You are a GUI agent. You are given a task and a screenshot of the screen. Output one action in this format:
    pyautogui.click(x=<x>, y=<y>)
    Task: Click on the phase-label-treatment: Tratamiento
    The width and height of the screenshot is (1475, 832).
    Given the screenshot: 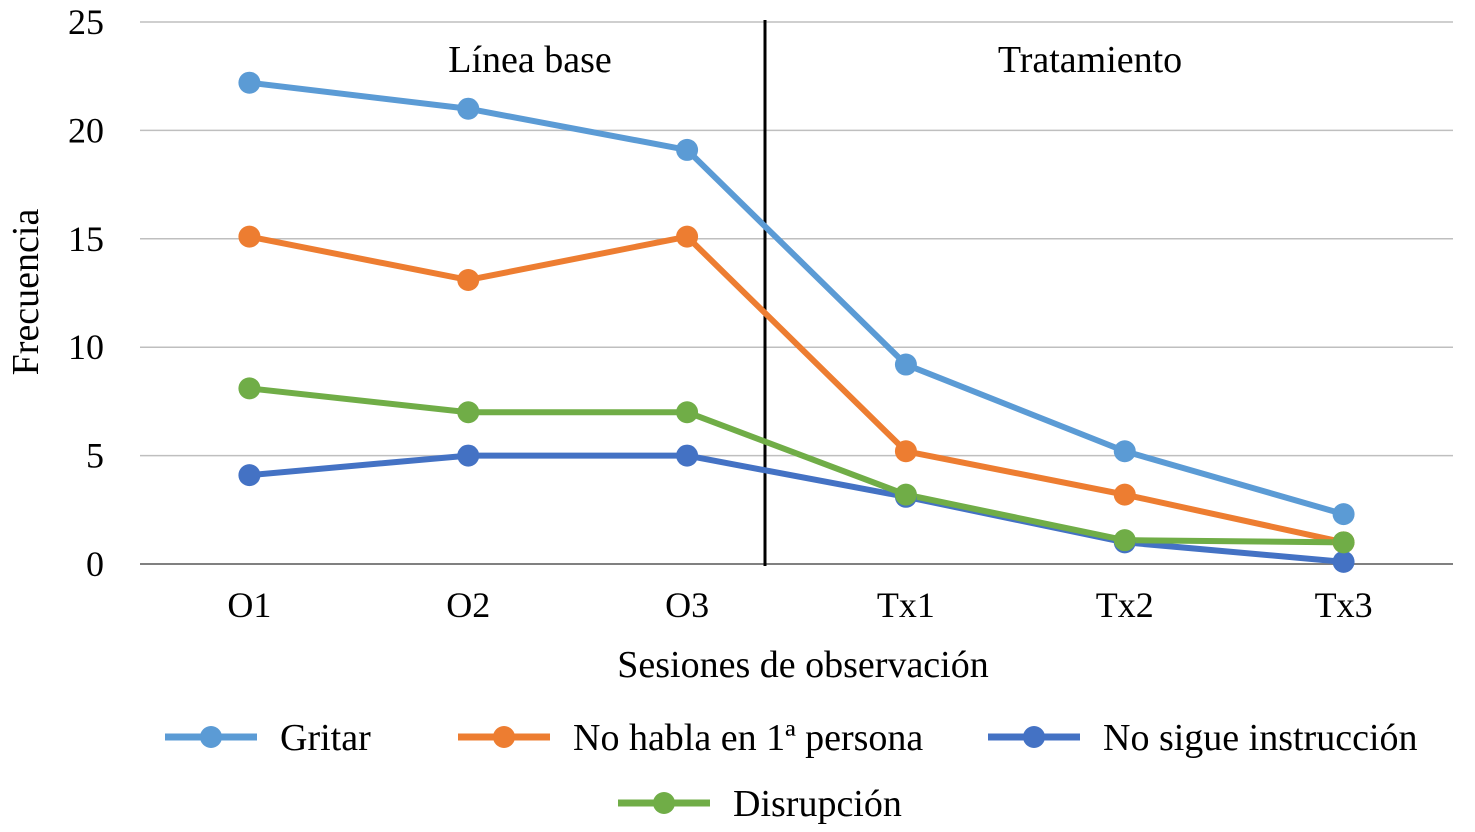 What is the action you would take?
    pyautogui.click(x=1090, y=60)
    